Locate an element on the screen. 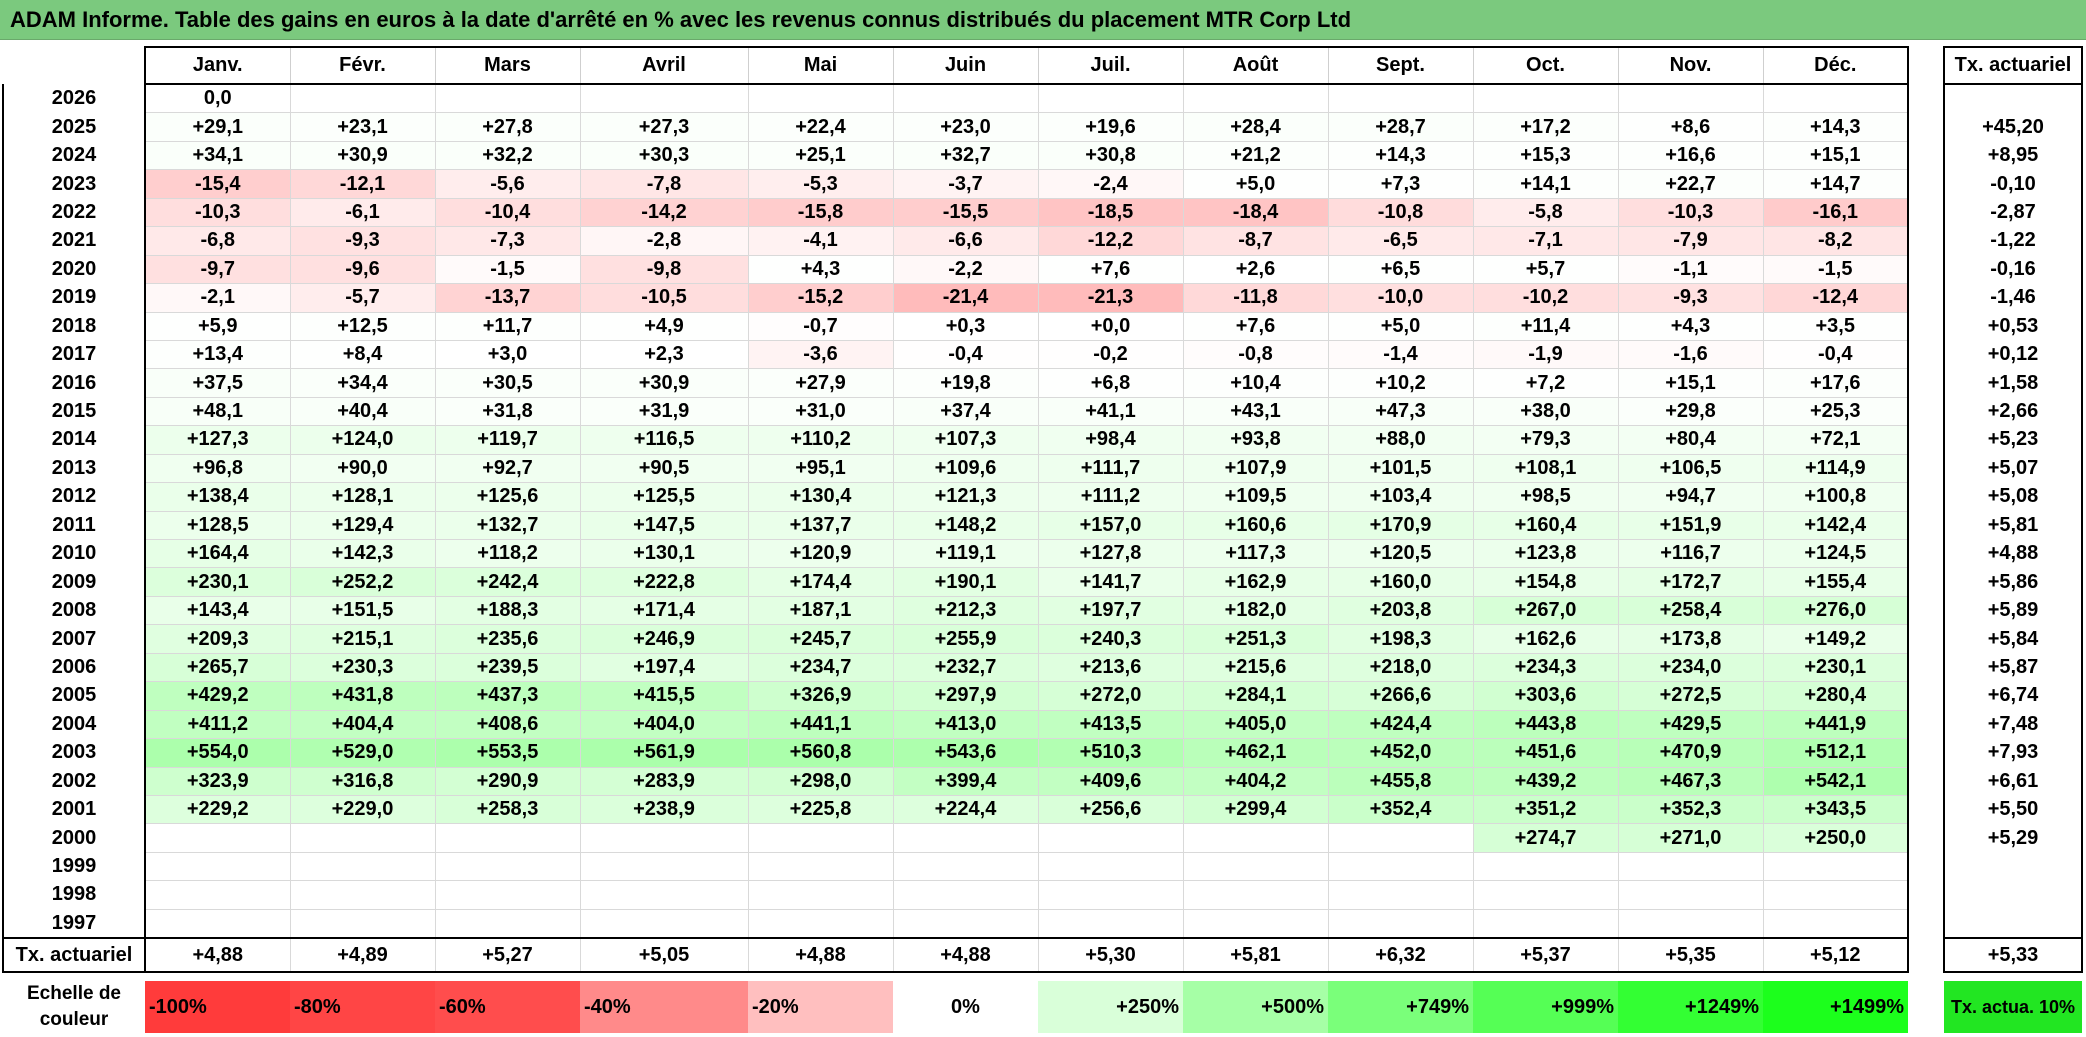  month-header: Janv. is located at coordinates (217, 65).